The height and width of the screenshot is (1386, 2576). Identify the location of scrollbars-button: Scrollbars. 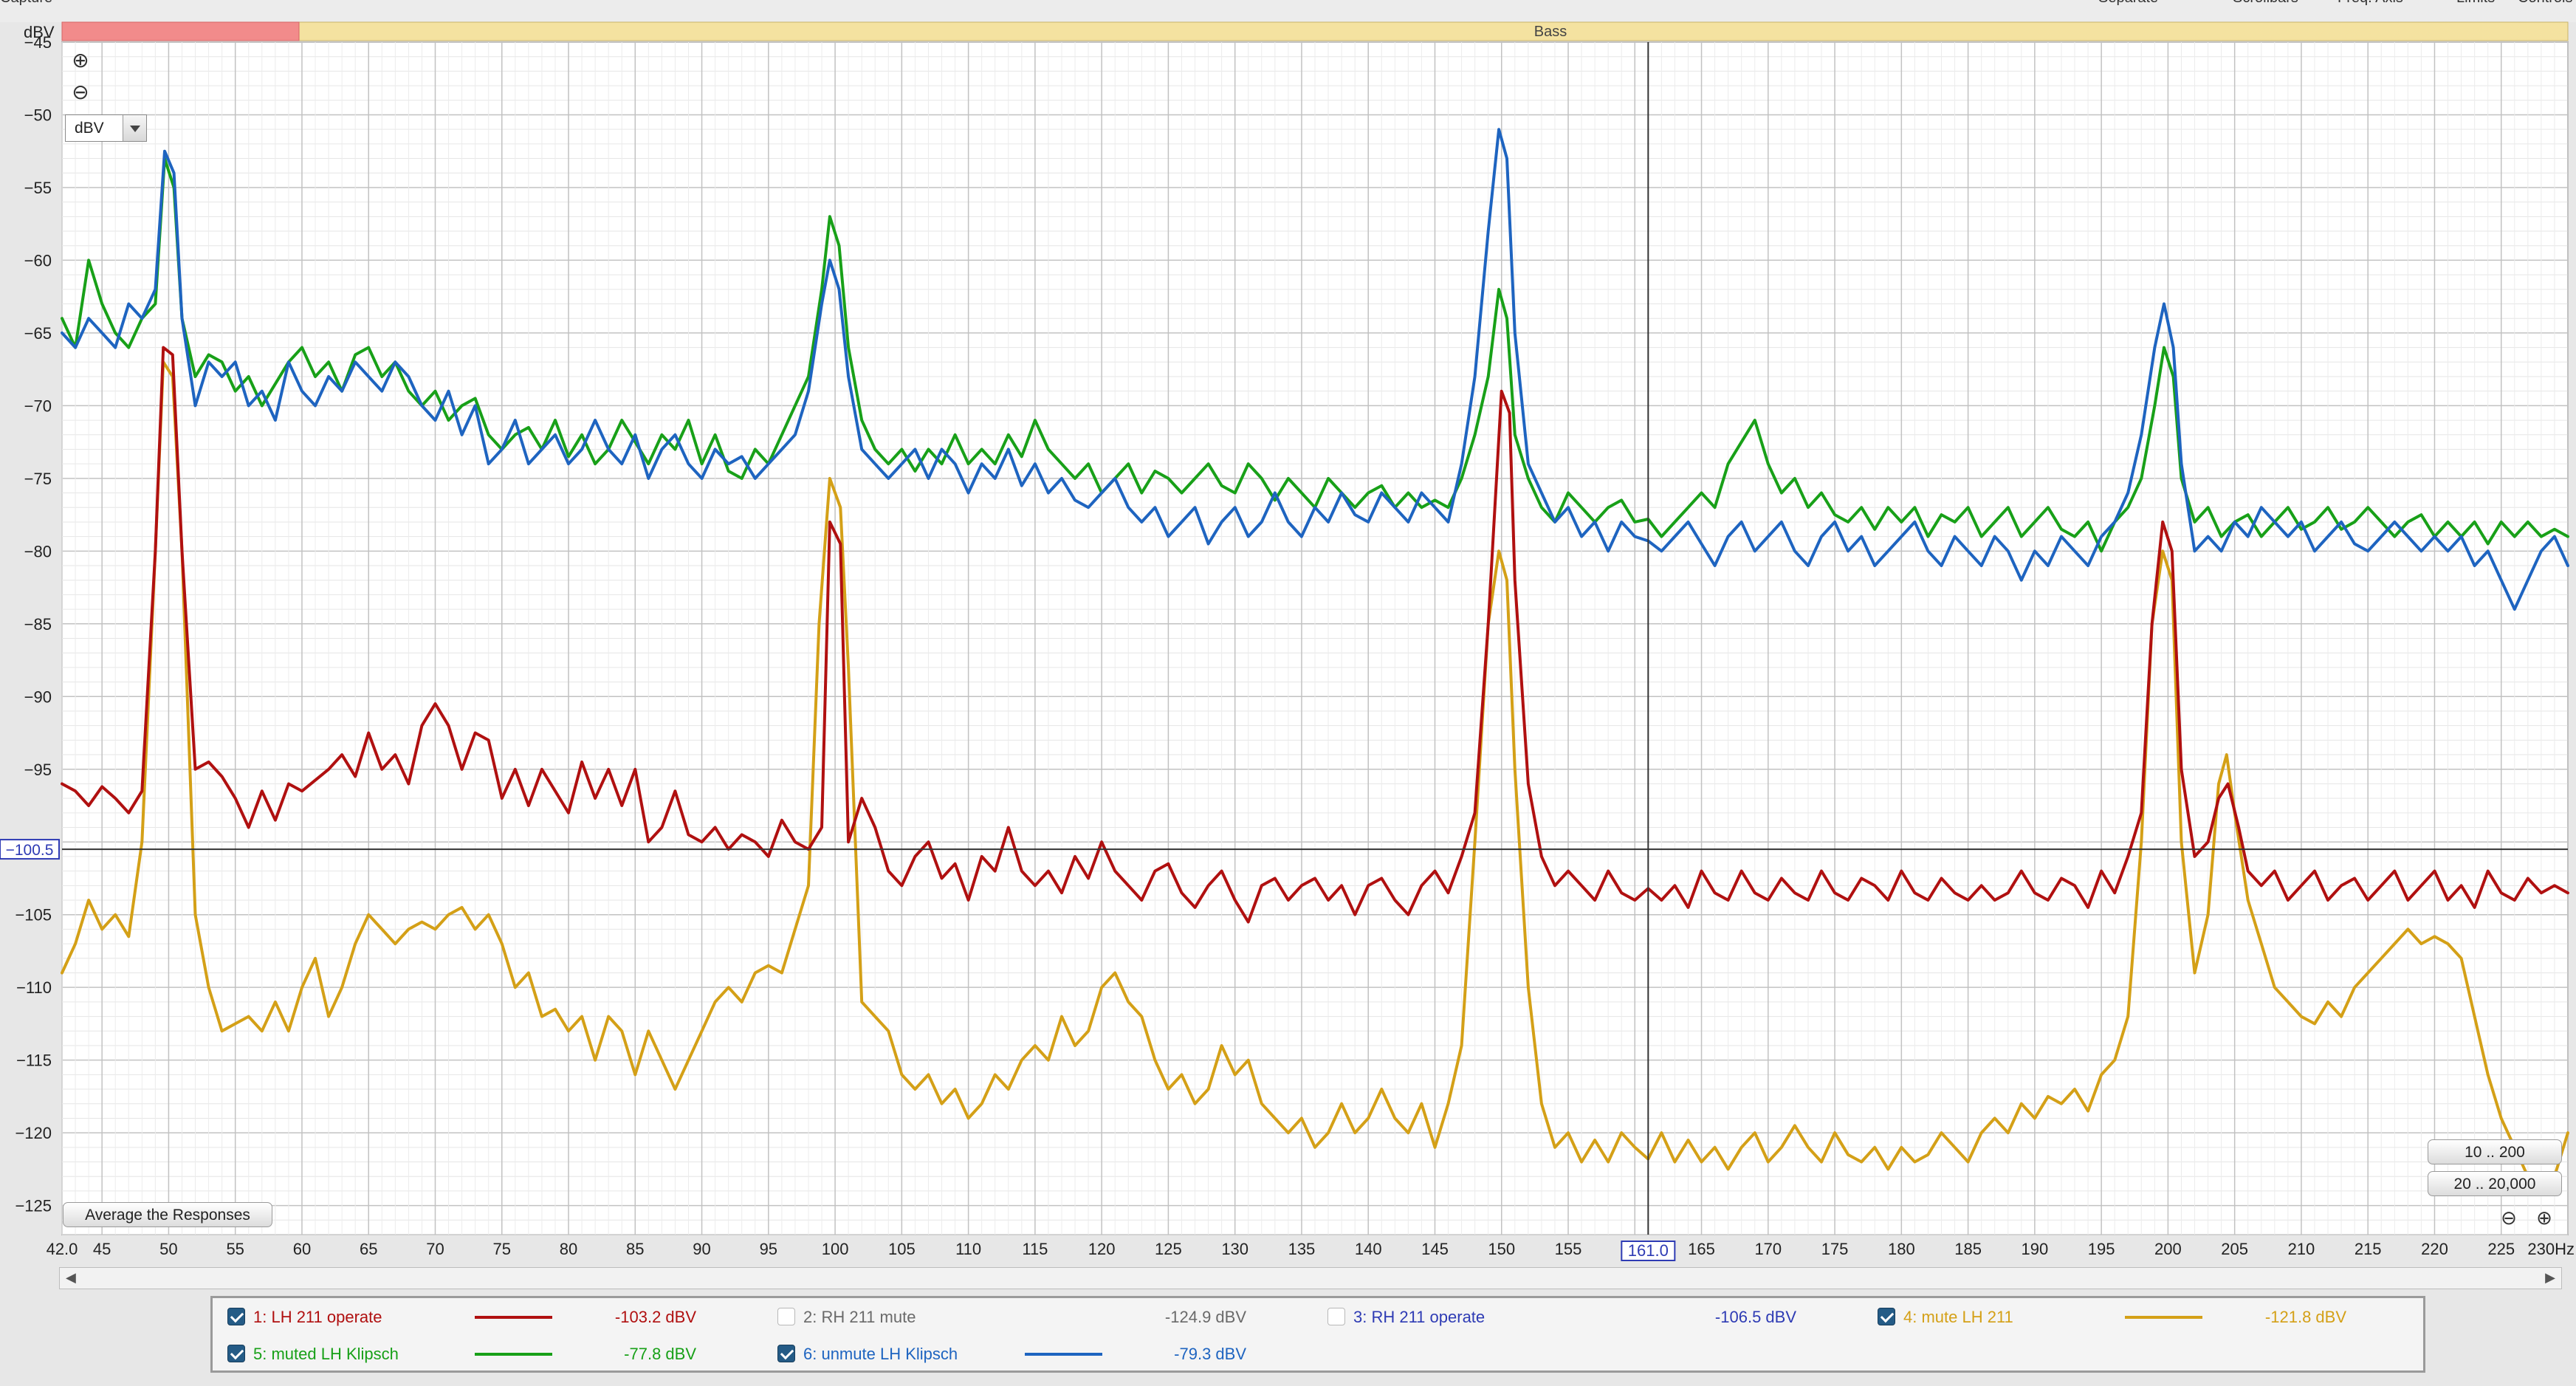
(2265, 3).